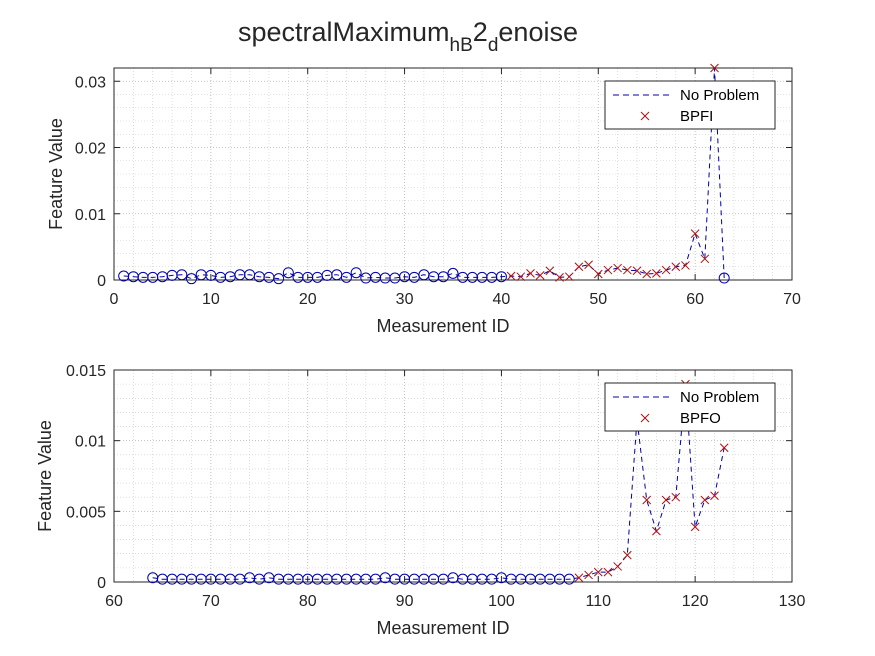  Describe the element at coordinates (405, 601) in the screenshot. I see `x-tick-label: 90` at that location.